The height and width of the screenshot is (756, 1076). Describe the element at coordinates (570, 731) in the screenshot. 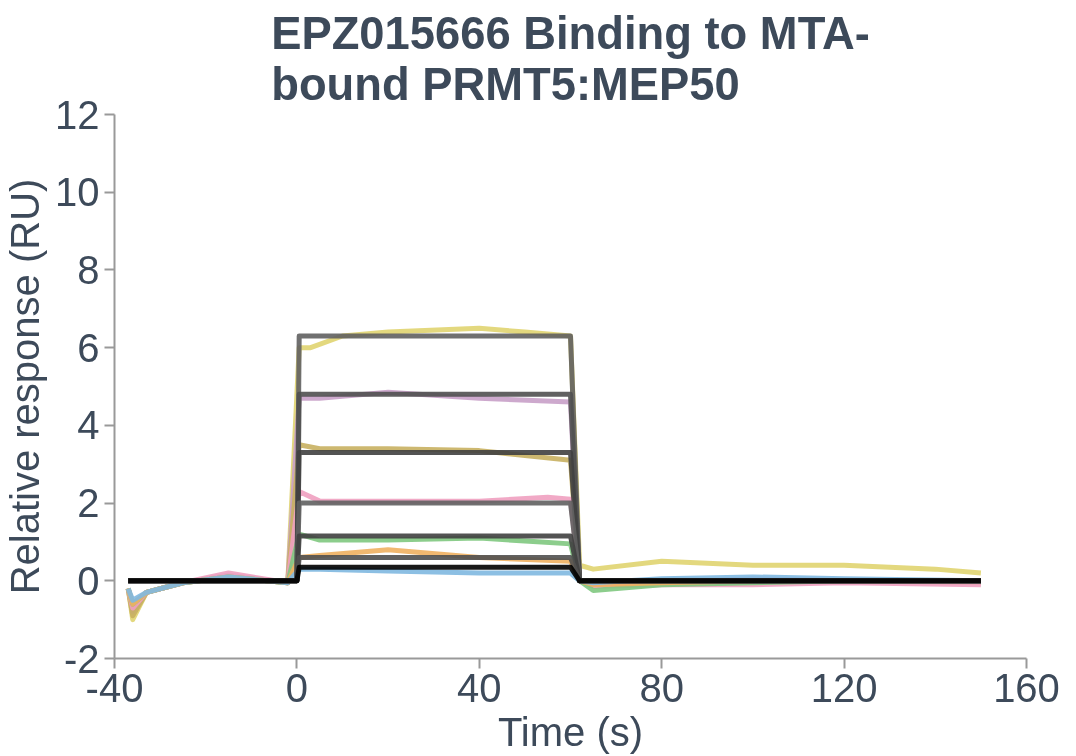

I see `x-axis-title: Time (s)` at that location.